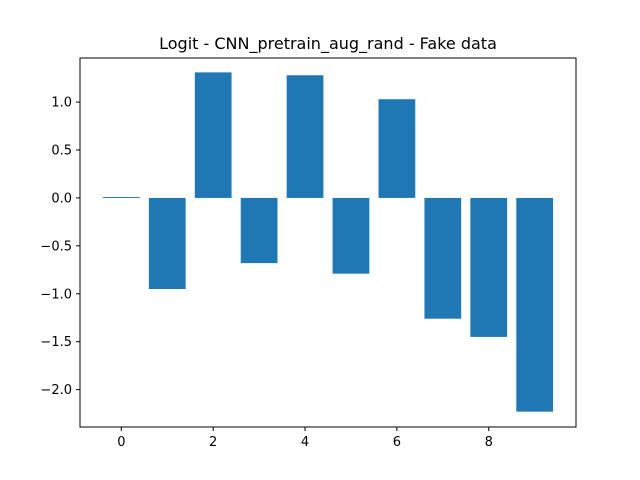  Describe the element at coordinates (61, 151) in the screenshot. I see `y-tick-label-1: 0.5` at that location.